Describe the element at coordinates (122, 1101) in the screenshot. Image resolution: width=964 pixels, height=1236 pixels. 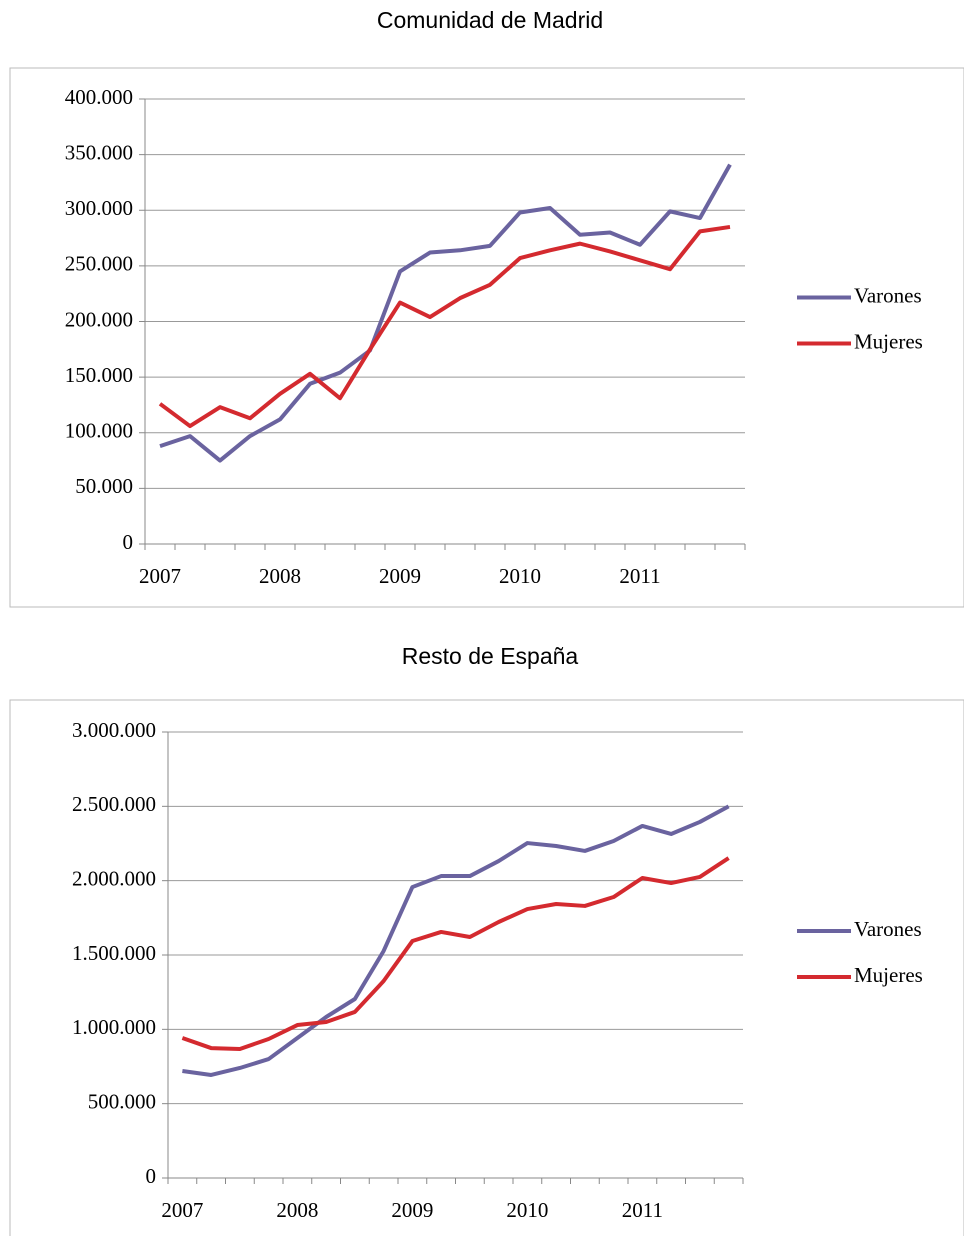
I see `y-tick-label: 500.000` at that location.